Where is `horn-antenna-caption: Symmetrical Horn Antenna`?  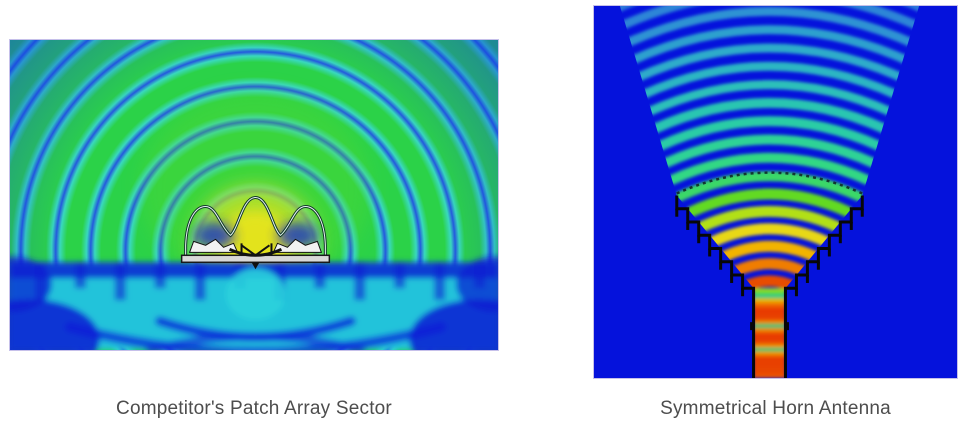 horn-antenna-caption: Symmetrical Horn Antenna is located at coordinates (775, 408).